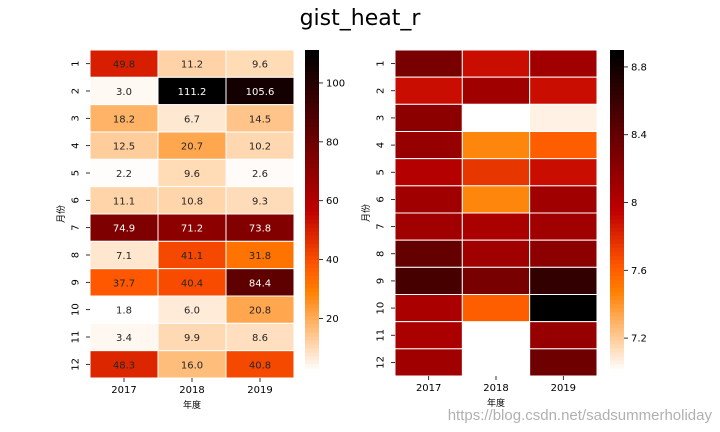 This screenshot has width=720, height=432. Describe the element at coordinates (76, 63) in the screenshot. I see `y-tick-label: 1` at that location.